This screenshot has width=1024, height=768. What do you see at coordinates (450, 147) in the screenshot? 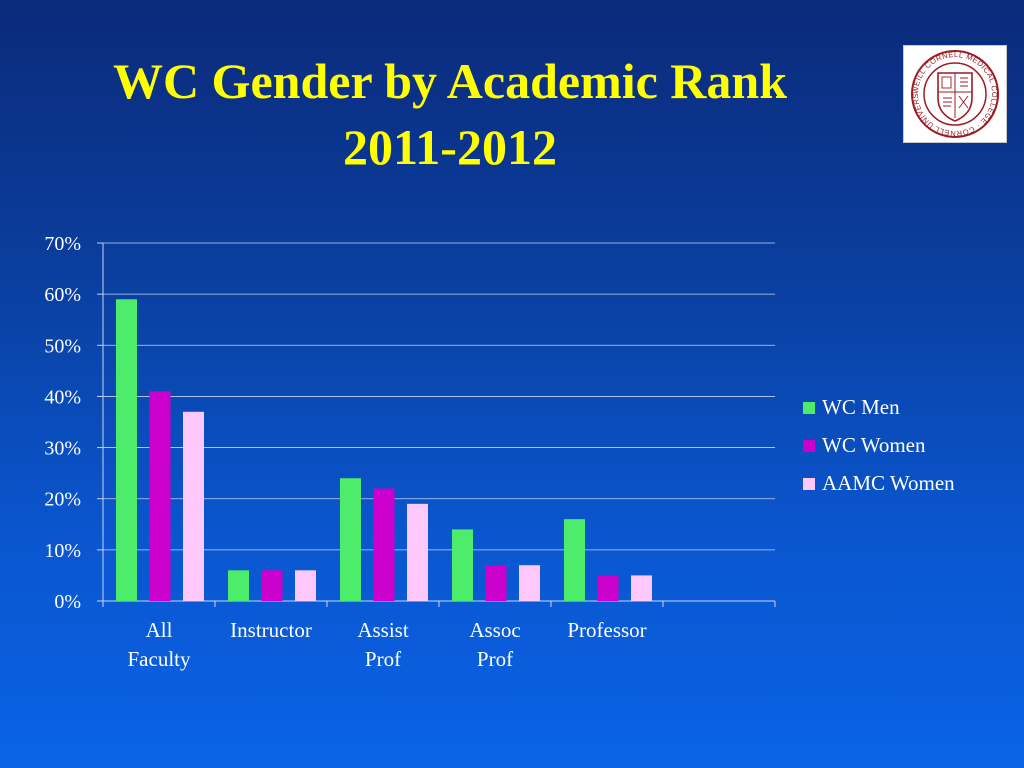
I see `title-line-2: 2011-2012` at bounding box center [450, 147].